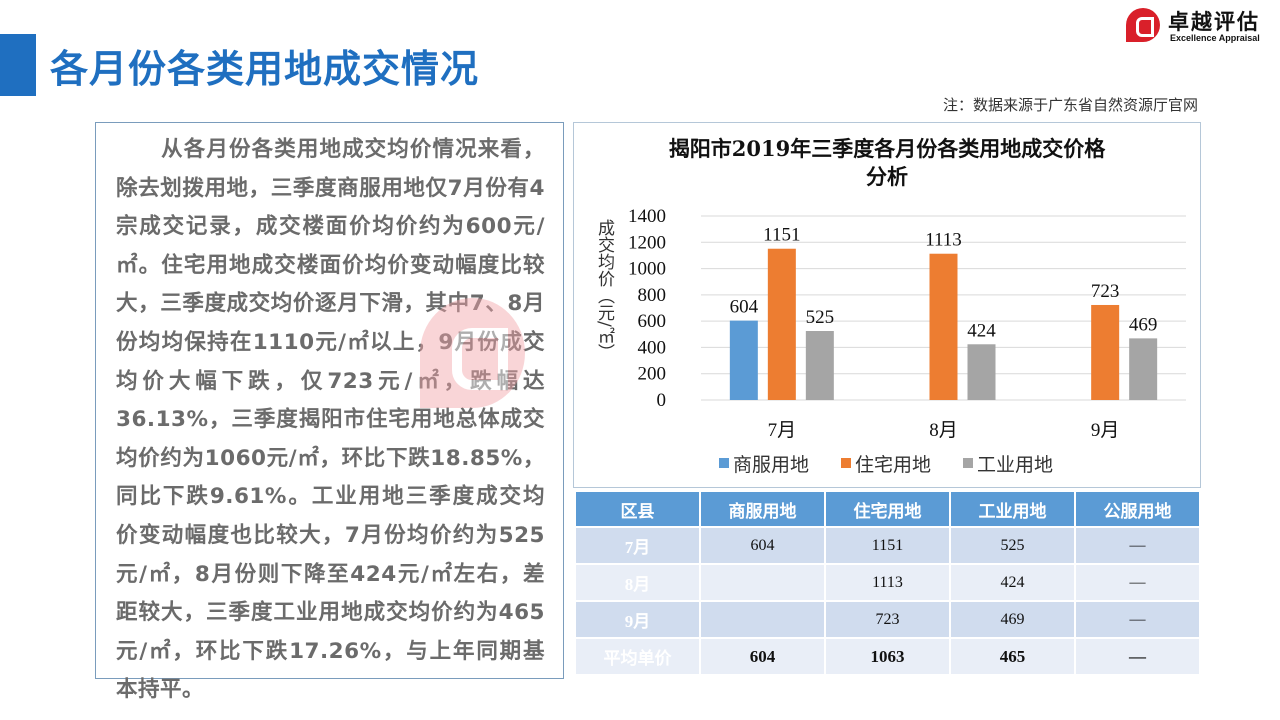 The image size is (1280, 720). What do you see at coordinates (637, 509) in the screenshot?
I see `th: 区县` at bounding box center [637, 509].